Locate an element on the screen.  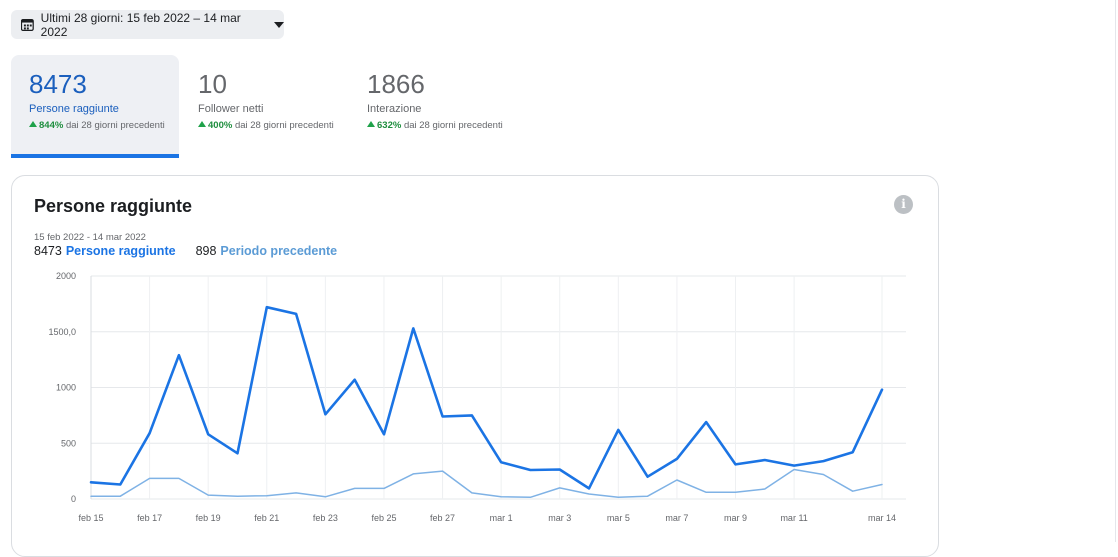
y-tick-label: 500 is located at coordinates (68, 443).